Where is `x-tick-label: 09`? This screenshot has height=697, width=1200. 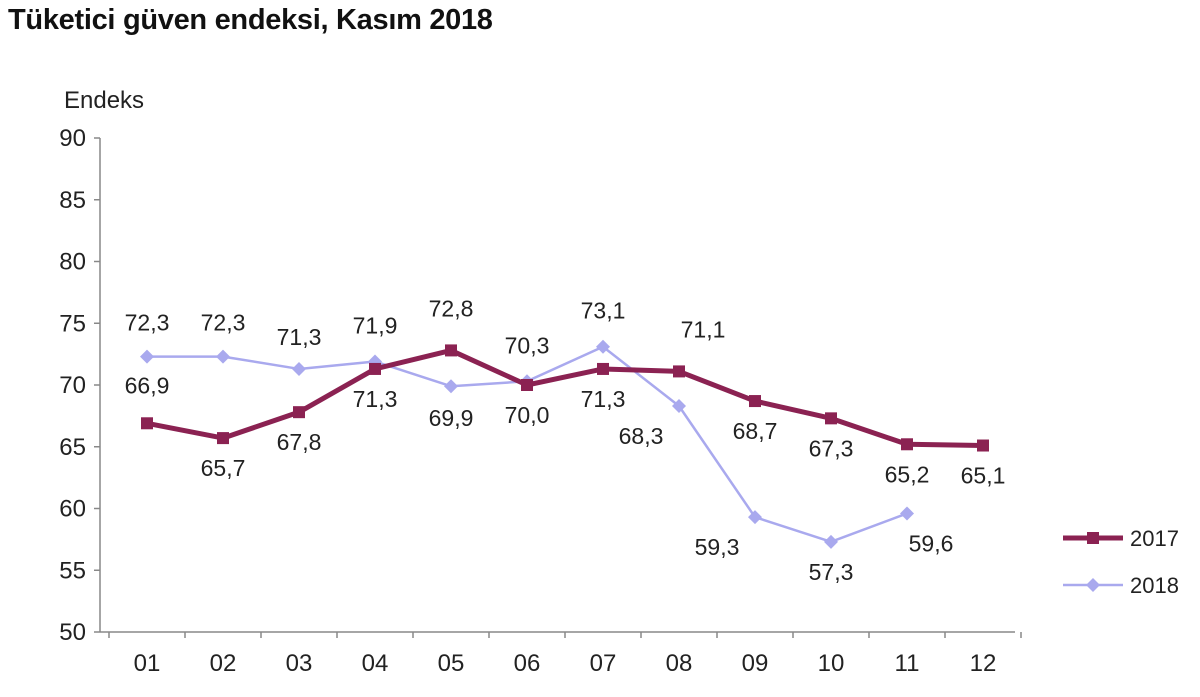
x-tick-label: 09 is located at coordinates (755, 663).